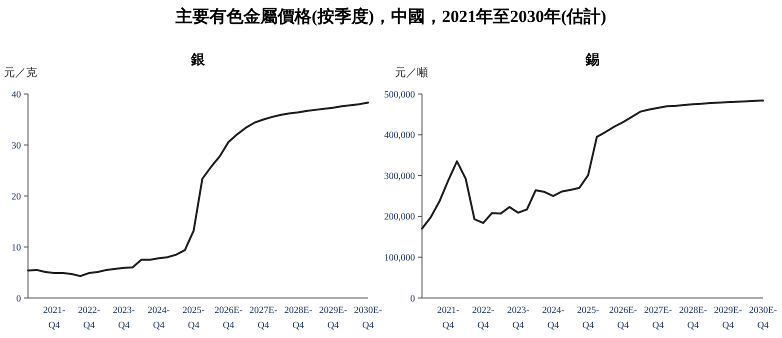  I want to click on chart-subtitle: 銀, so click(198, 60).